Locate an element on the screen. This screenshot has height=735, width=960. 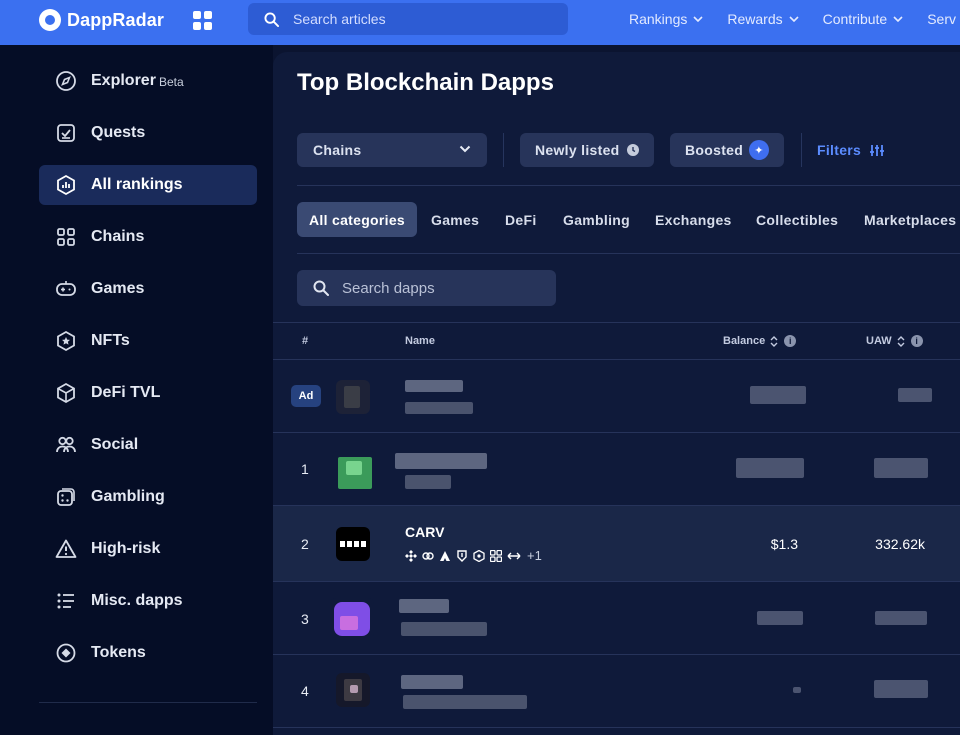
sidebar-item-social: Social is located at coordinates (148, 445).